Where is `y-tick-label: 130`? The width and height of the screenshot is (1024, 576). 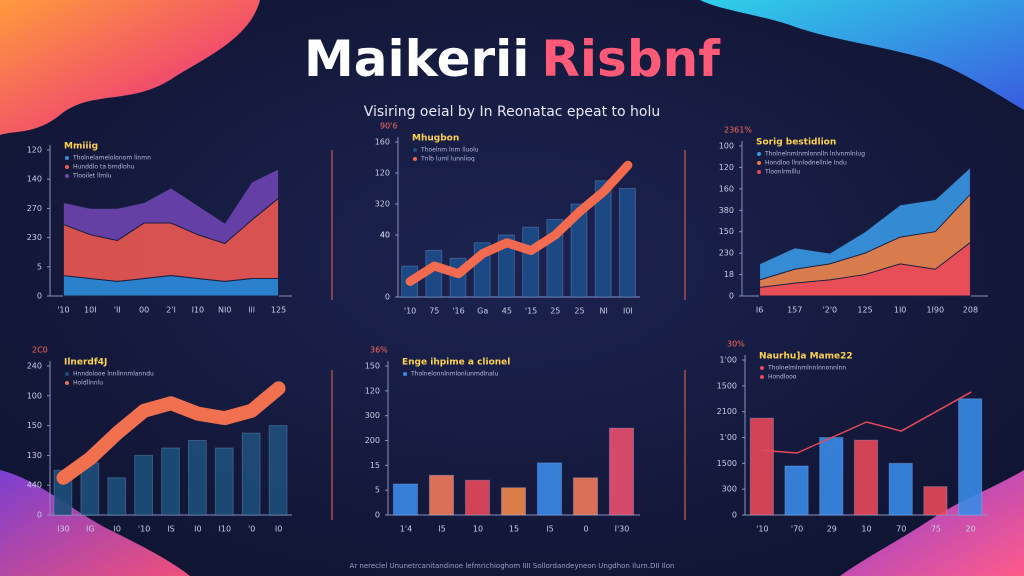 y-tick-label: 130 is located at coordinates (34, 455).